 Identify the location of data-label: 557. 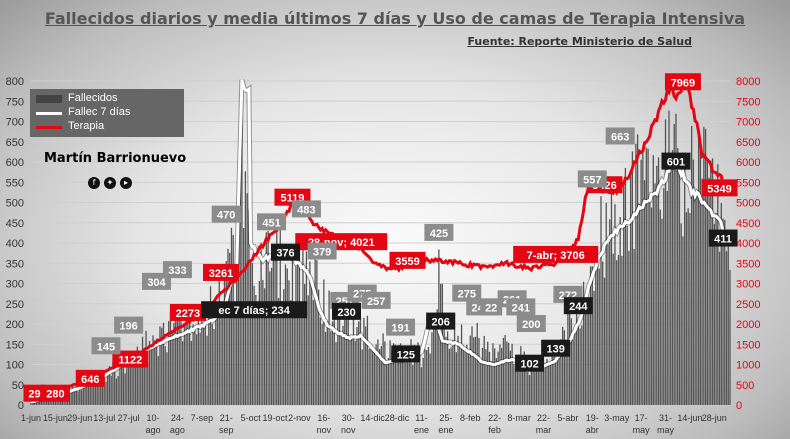
(592, 179).